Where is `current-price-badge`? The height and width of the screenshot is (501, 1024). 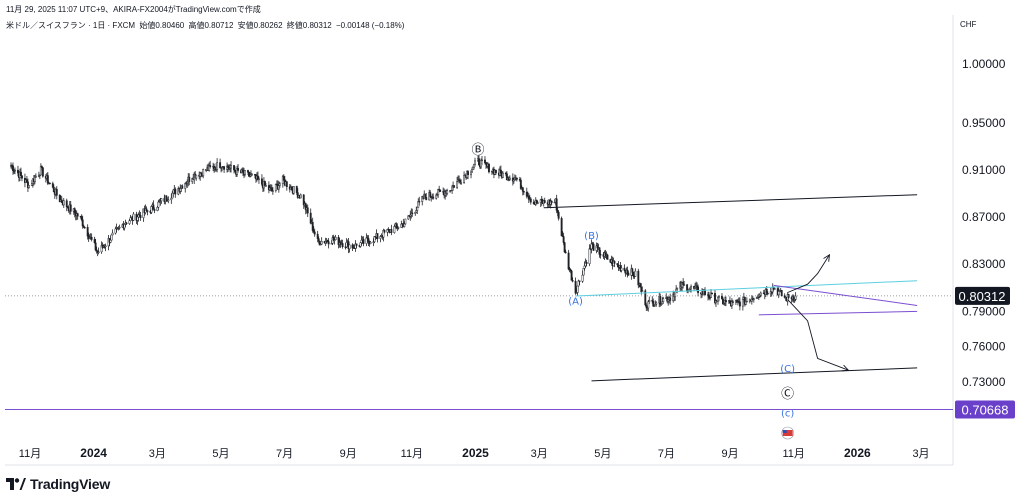 current-price-badge is located at coordinates (982, 295).